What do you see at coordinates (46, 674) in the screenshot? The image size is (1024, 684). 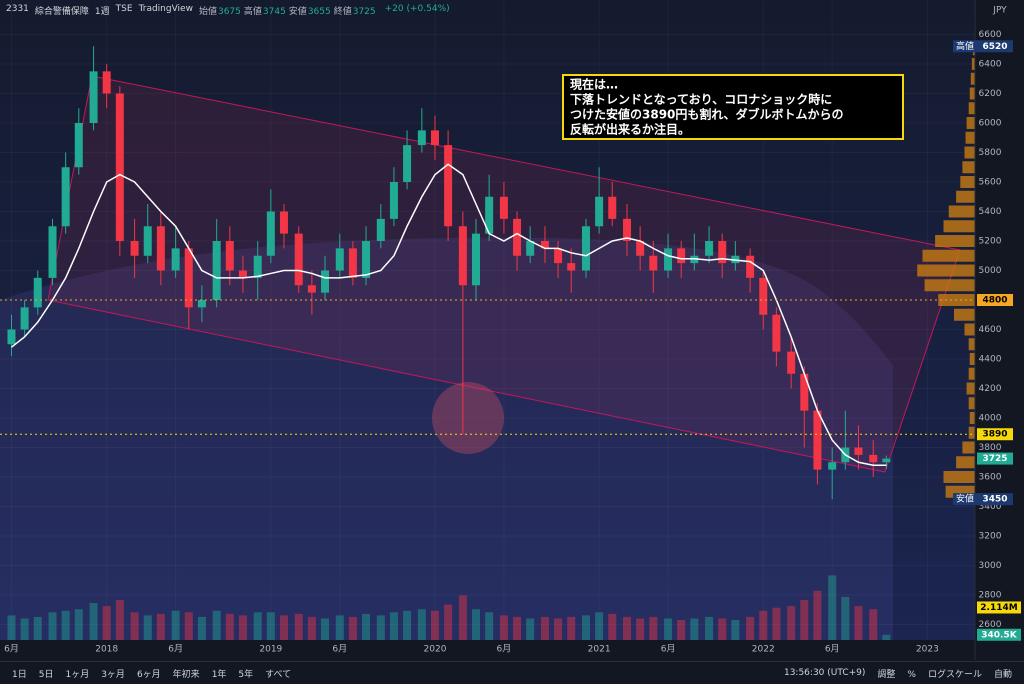 I see `range-button: 5日` at bounding box center [46, 674].